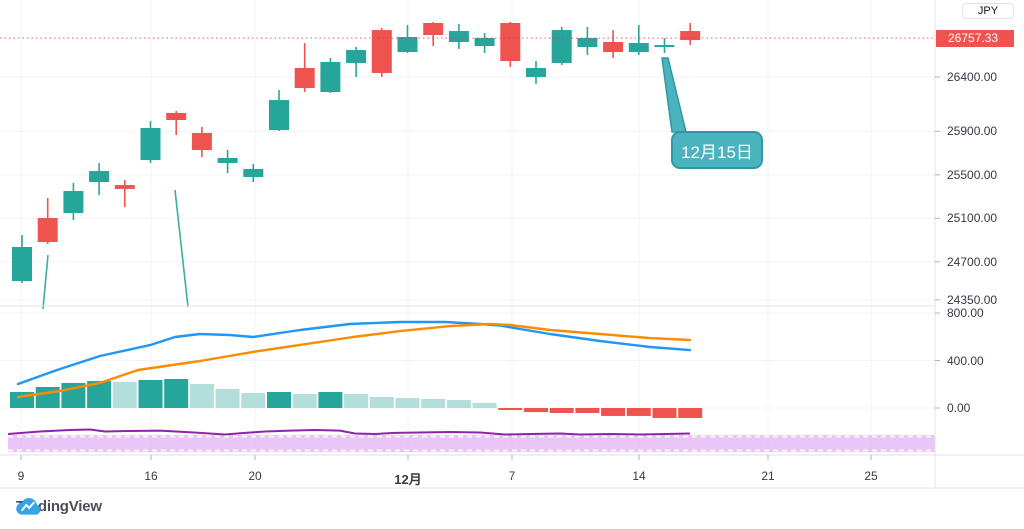  What do you see at coordinates (151, 476) in the screenshot?
I see `time-tick-label: 16` at bounding box center [151, 476].